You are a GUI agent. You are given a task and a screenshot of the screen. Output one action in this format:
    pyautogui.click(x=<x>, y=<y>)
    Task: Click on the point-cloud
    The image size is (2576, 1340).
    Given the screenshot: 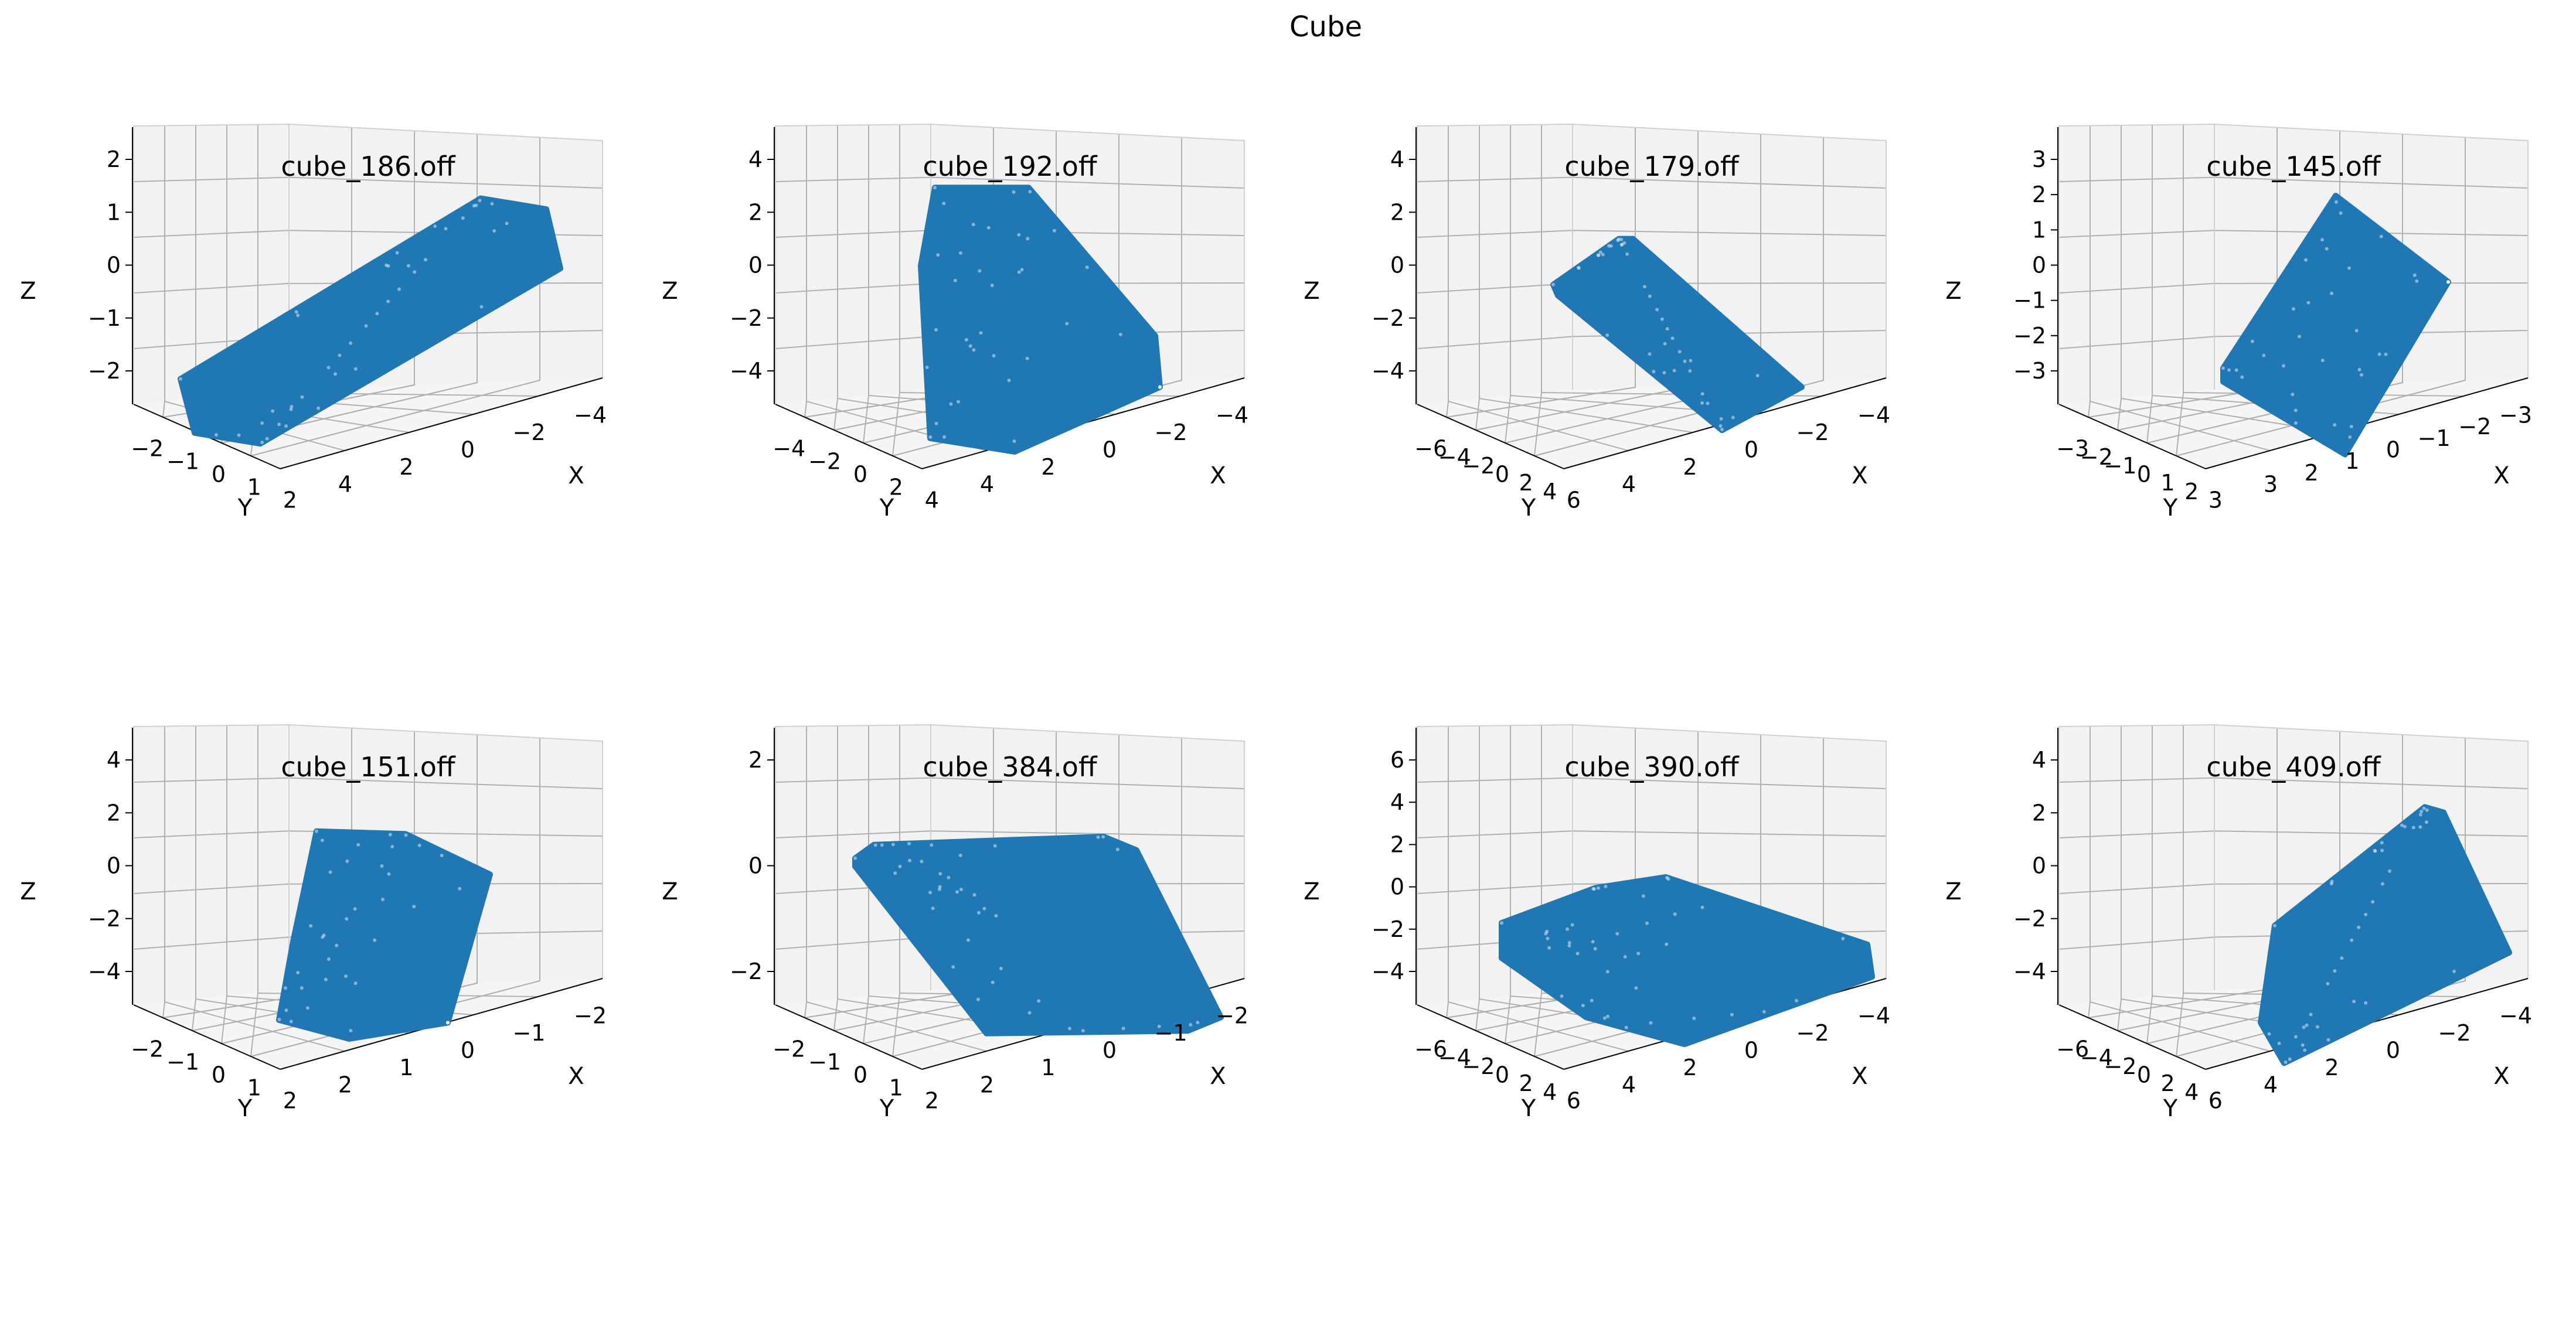 What is the action you would take?
    pyautogui.click(x=1677, y=335)
    